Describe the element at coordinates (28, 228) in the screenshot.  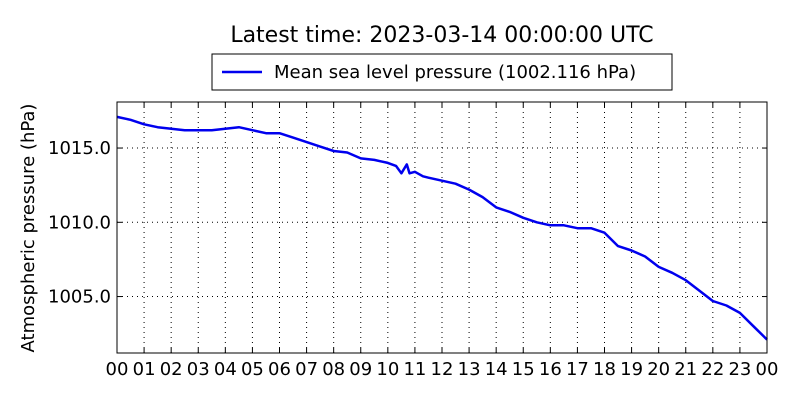
I see `y-axis-label: Atmospheric pressure (hPa)` at that location.